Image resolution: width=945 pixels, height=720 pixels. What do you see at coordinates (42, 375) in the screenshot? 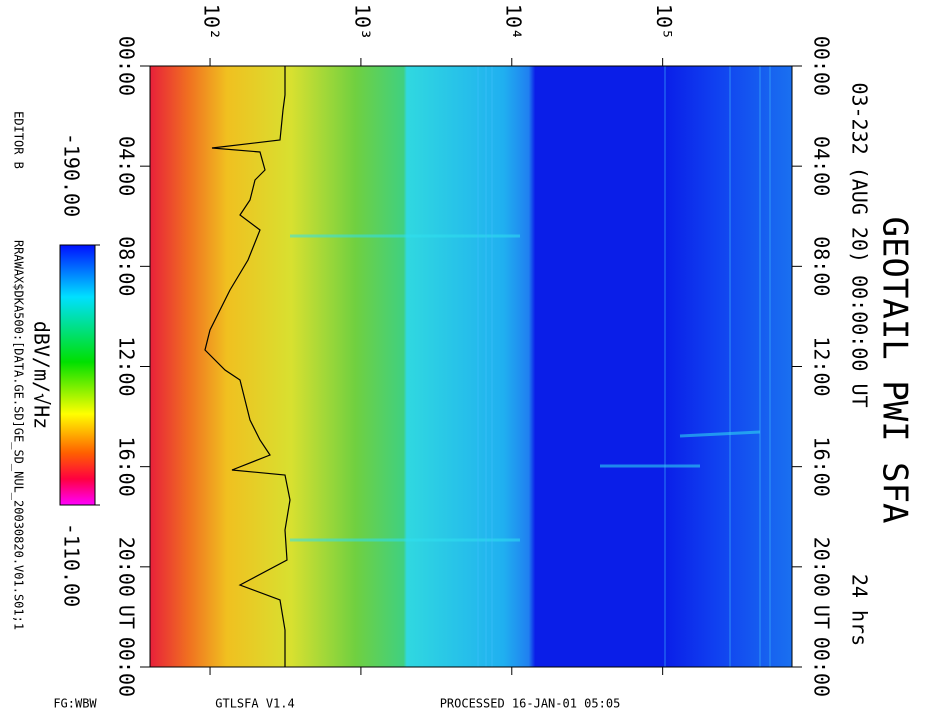
I see `colorbar-label: dBV/m/√Hz` at bounding box center [42, 375].